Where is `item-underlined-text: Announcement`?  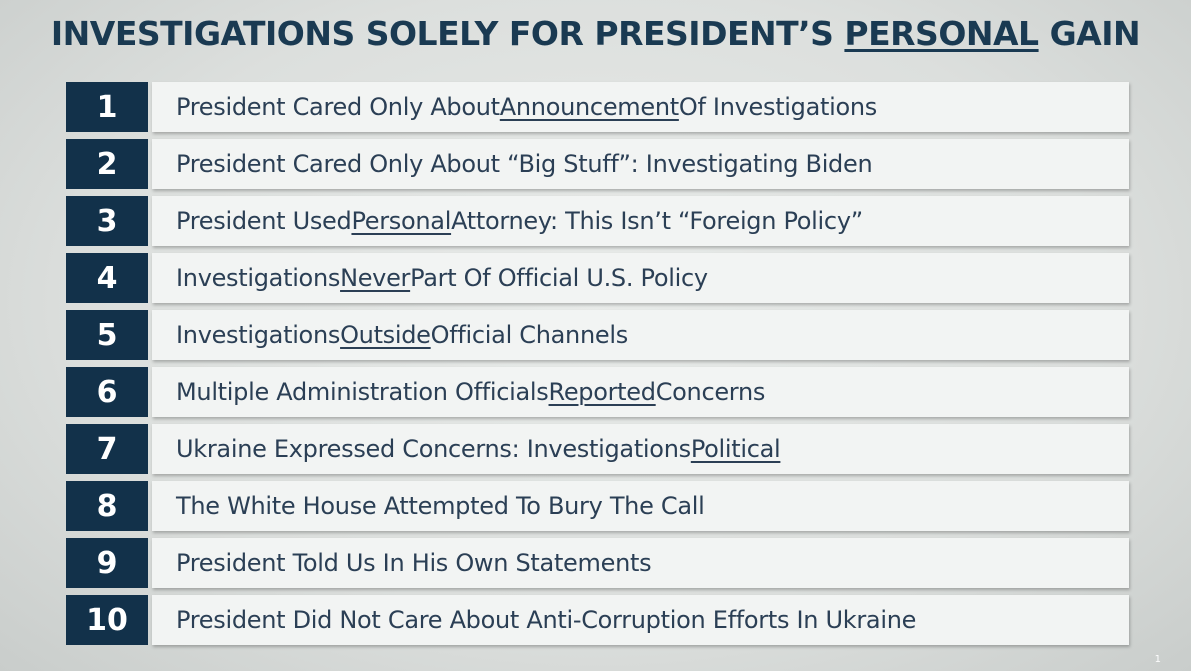 item-underlined-text: Announcement is located at coordinates (589, 107).